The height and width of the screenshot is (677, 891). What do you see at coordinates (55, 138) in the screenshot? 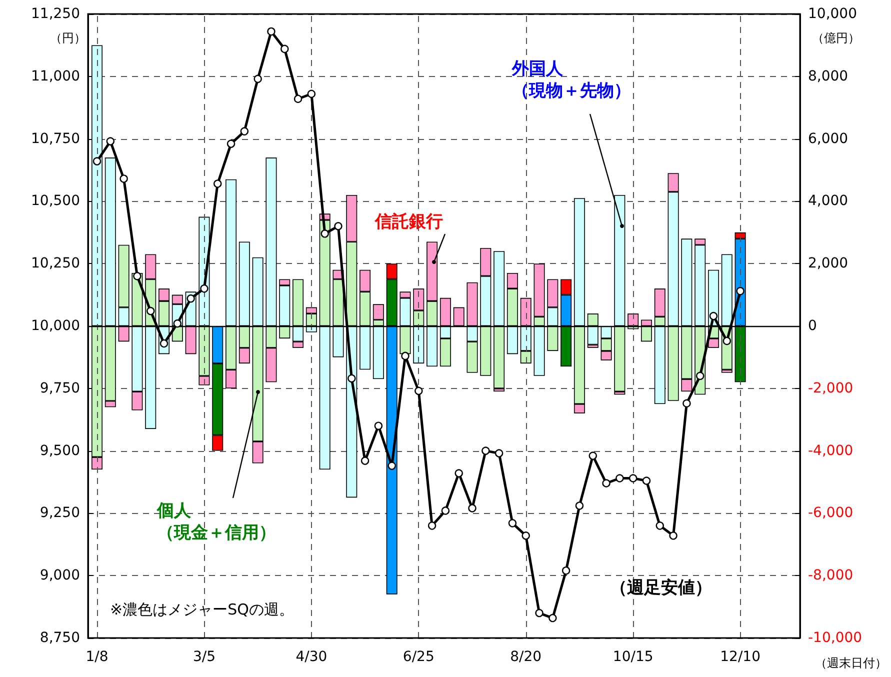
I see `y-tick-label: 10,750` at bounding box center [55, 138].